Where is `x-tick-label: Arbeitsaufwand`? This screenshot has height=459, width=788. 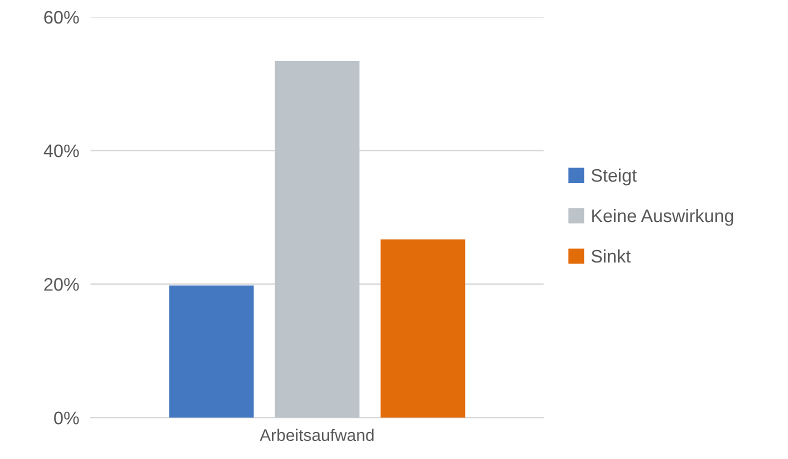 x-tick-label: Arbeitsaufwand is located at coordinates (317, 435).